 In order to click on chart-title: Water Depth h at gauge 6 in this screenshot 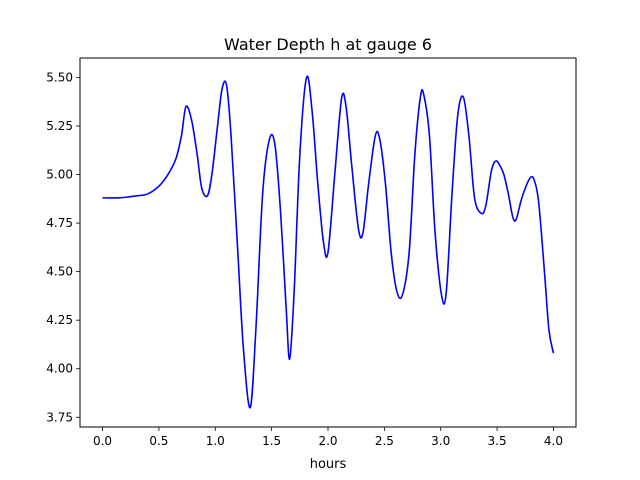, I will do `click(328, 44)`.